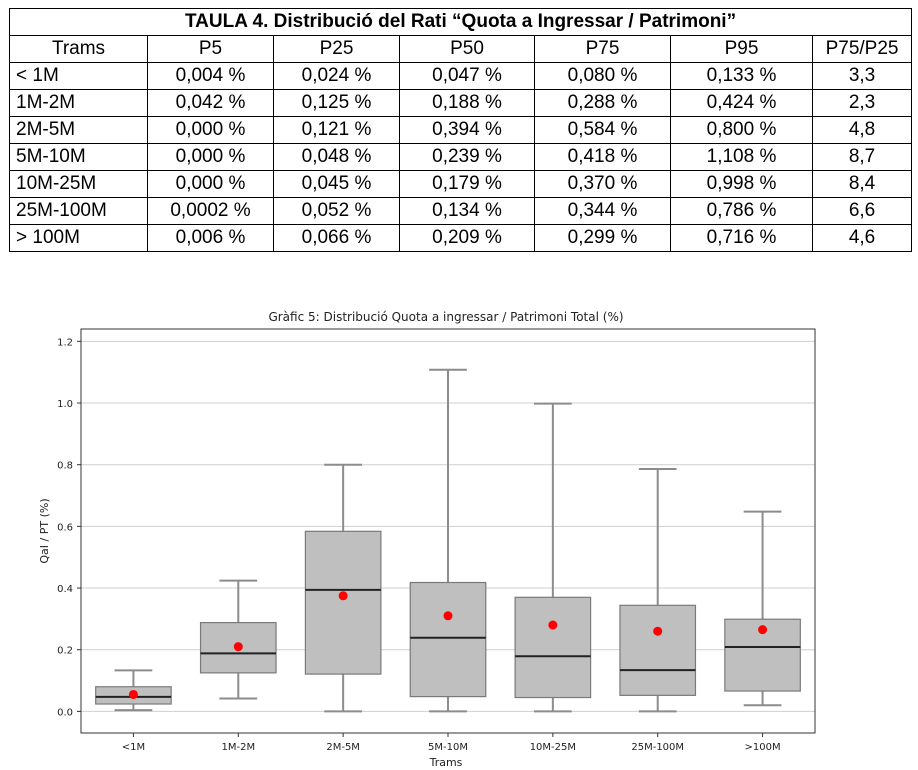 The height and width of the screenshot is (770, 918). Describe the element at coordinates (862, 76) in the screenshot. I see `table-cell: 3,3` at that location.